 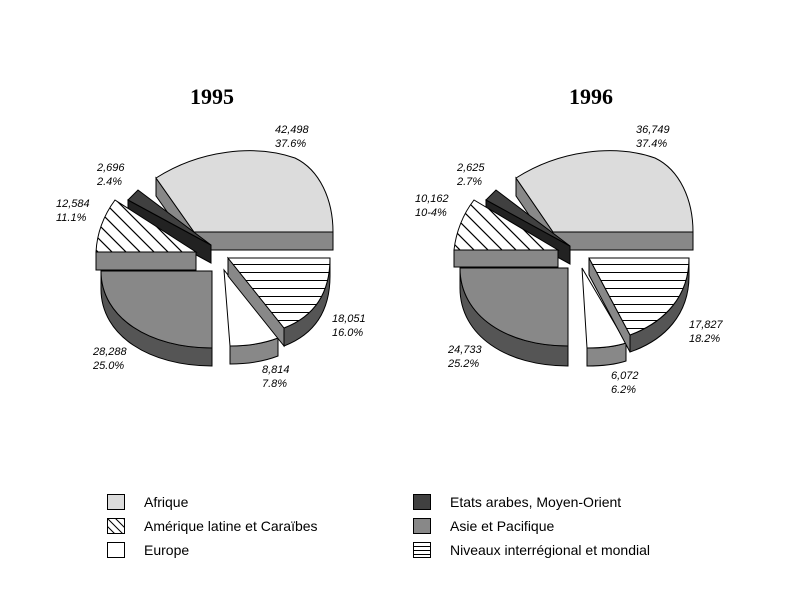 I want to click on slice-amerique-latine-1996, so click(x=506, y=233).